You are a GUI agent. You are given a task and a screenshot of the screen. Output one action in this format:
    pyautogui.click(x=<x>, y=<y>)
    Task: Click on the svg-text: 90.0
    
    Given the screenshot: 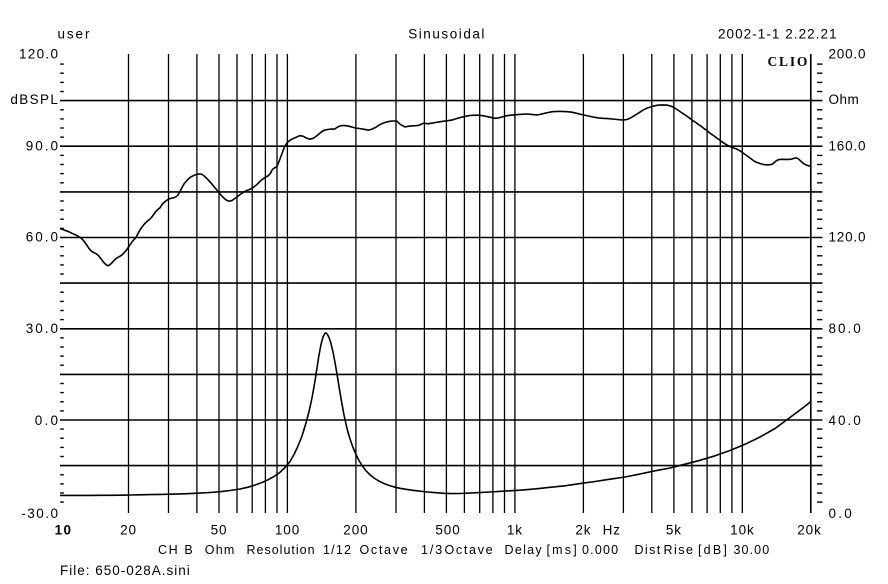 What is the action you would take?
    pyautogui.click(x=43, y=145)
    